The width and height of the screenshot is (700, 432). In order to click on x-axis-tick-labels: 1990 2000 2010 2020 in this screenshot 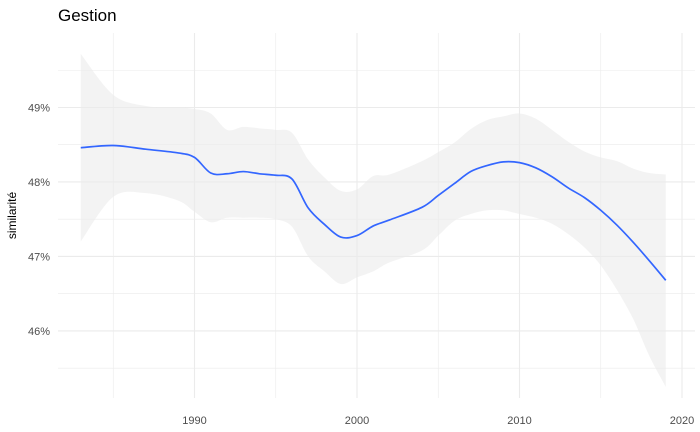, I will do `click(438, 421)`.